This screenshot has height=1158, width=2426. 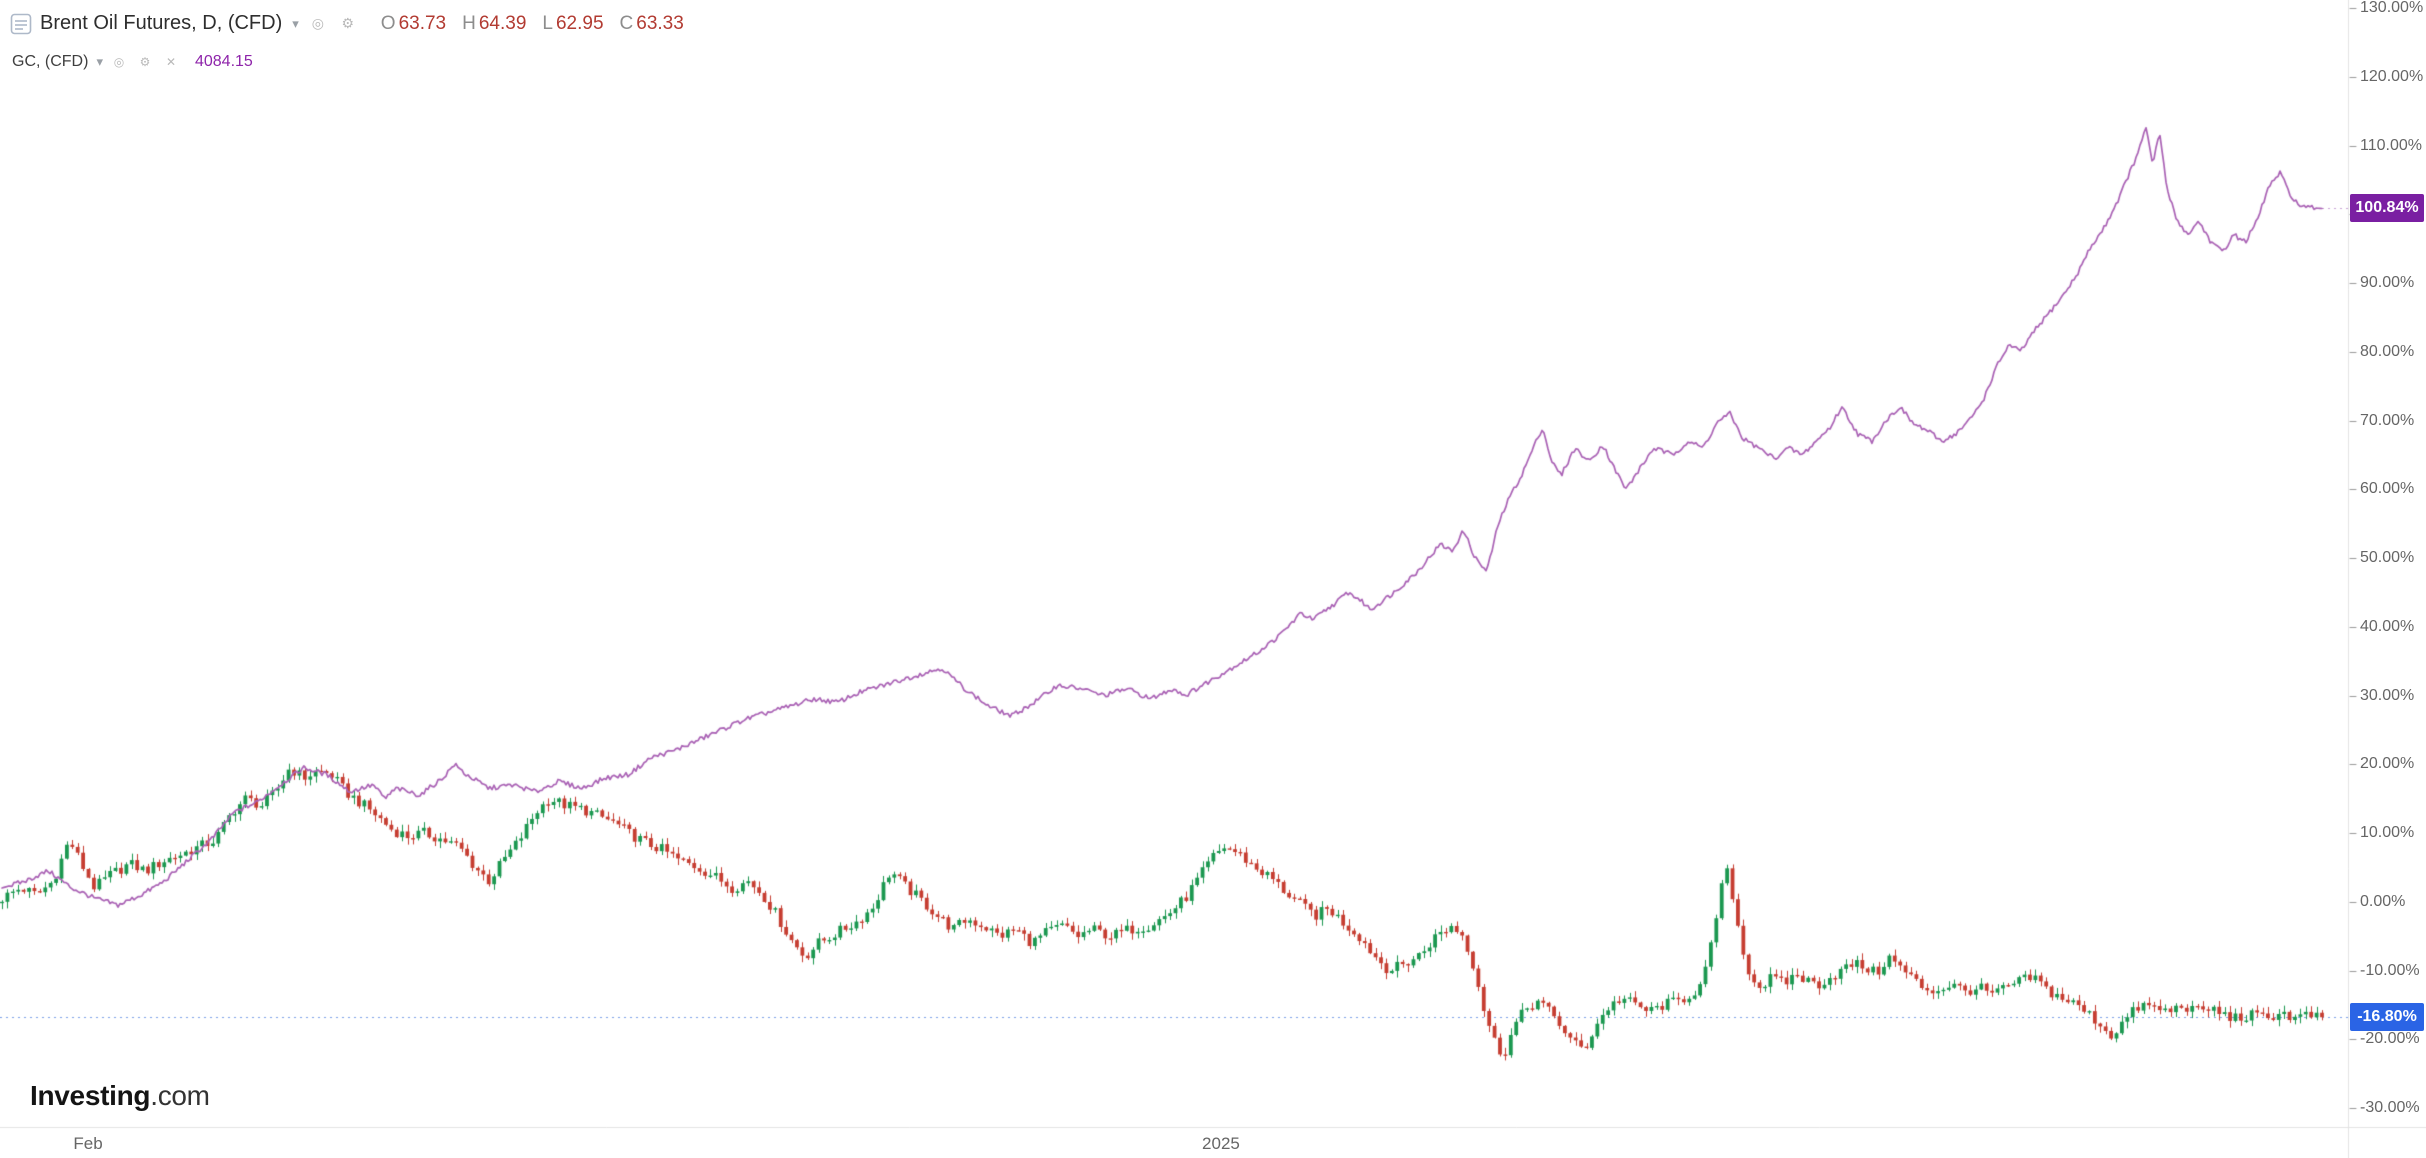 What do you see at coordinates (573, 23) in the screenshot?
I see `low-value: L 62.95` at bounding box center [573, 23].